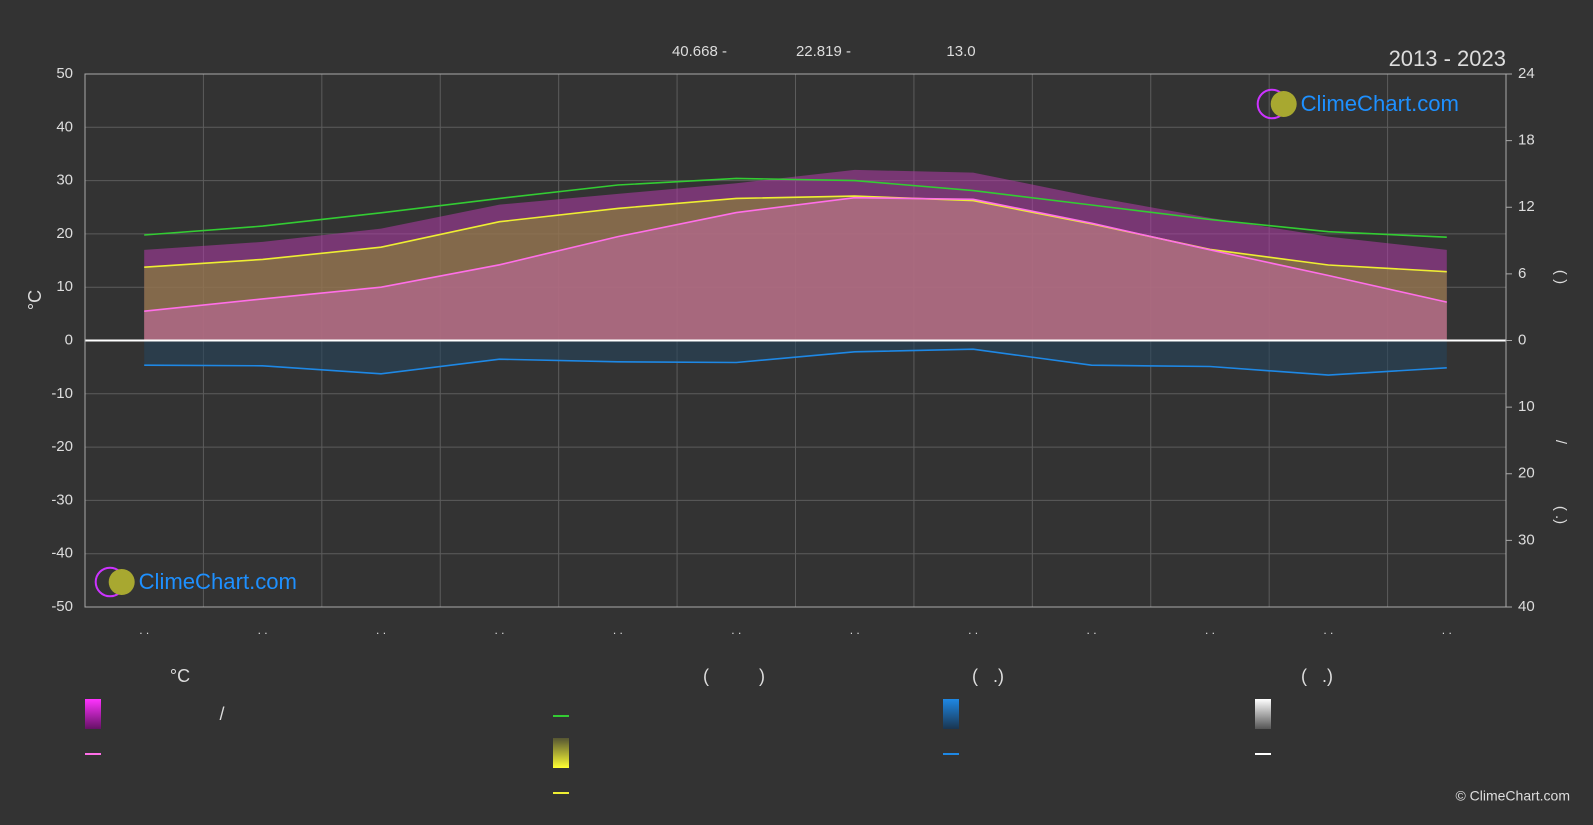 This screenshot has height=825, width=1593. What do you see at coordinates (1512, 796) in the screenshot?
I see `copyright: © ClimeChart.com` at bounding box center [1512, 796].